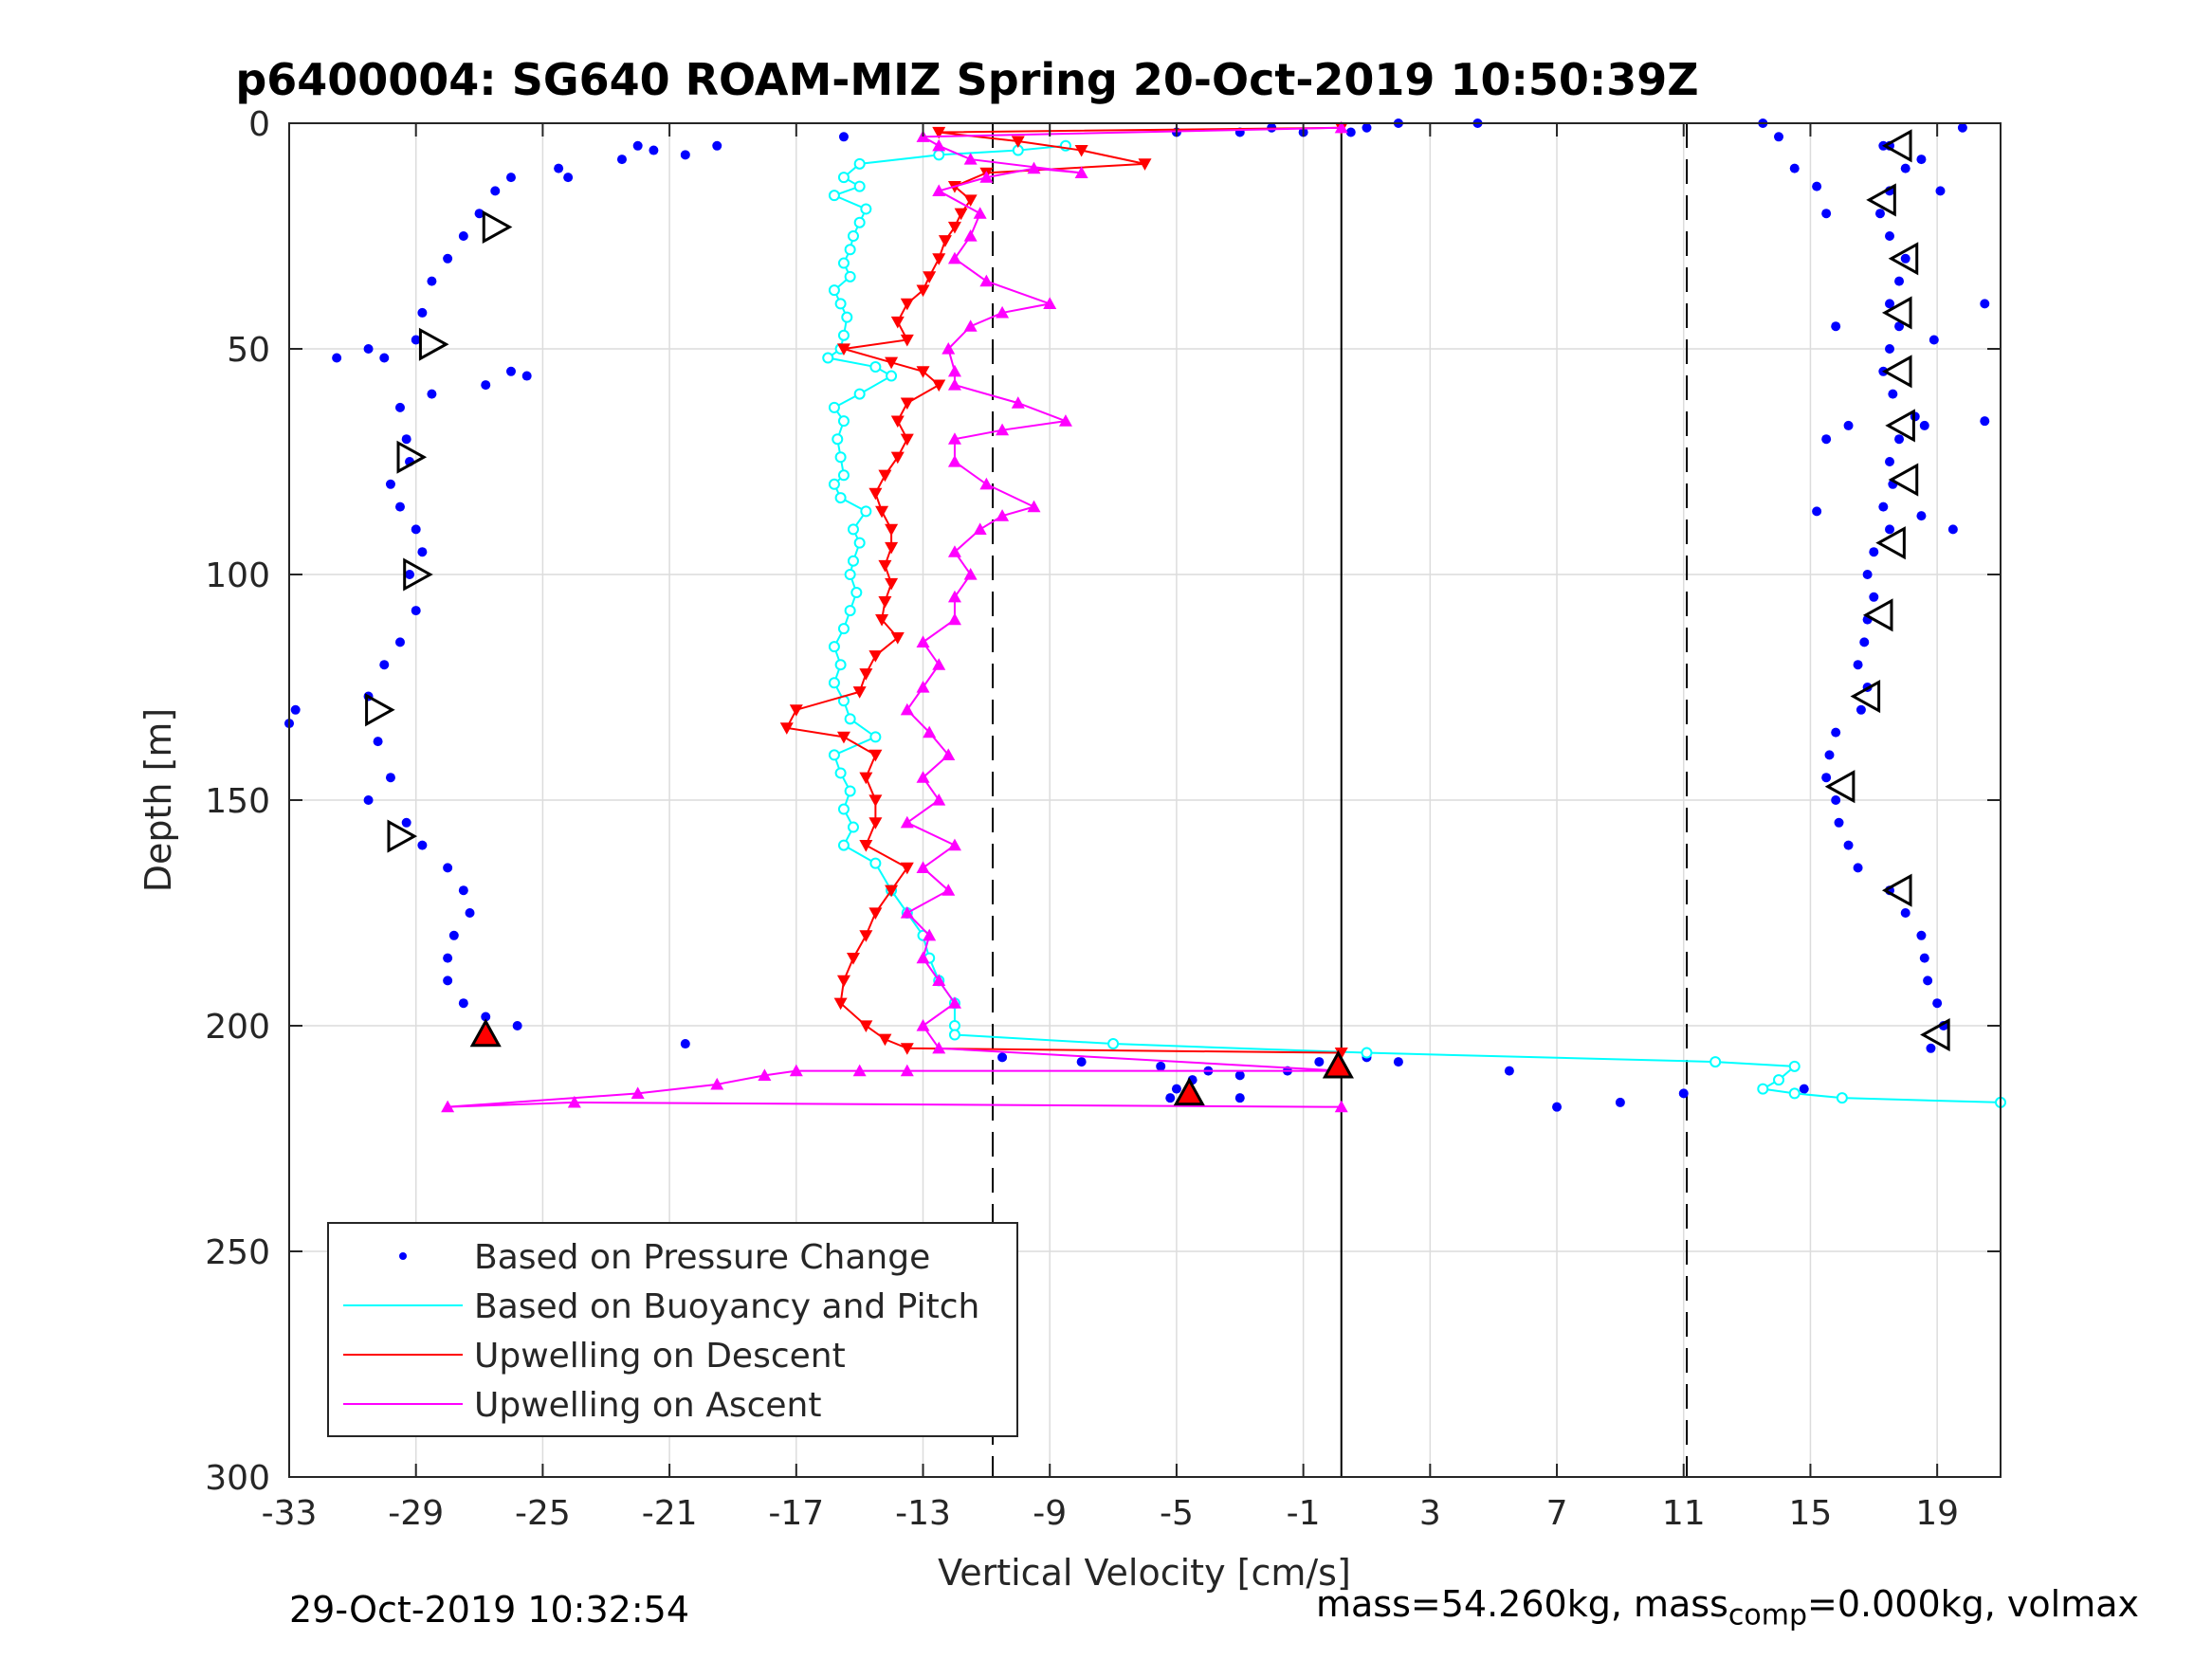  I want to click on x-tick-label: -5, so click(1177, 1513).